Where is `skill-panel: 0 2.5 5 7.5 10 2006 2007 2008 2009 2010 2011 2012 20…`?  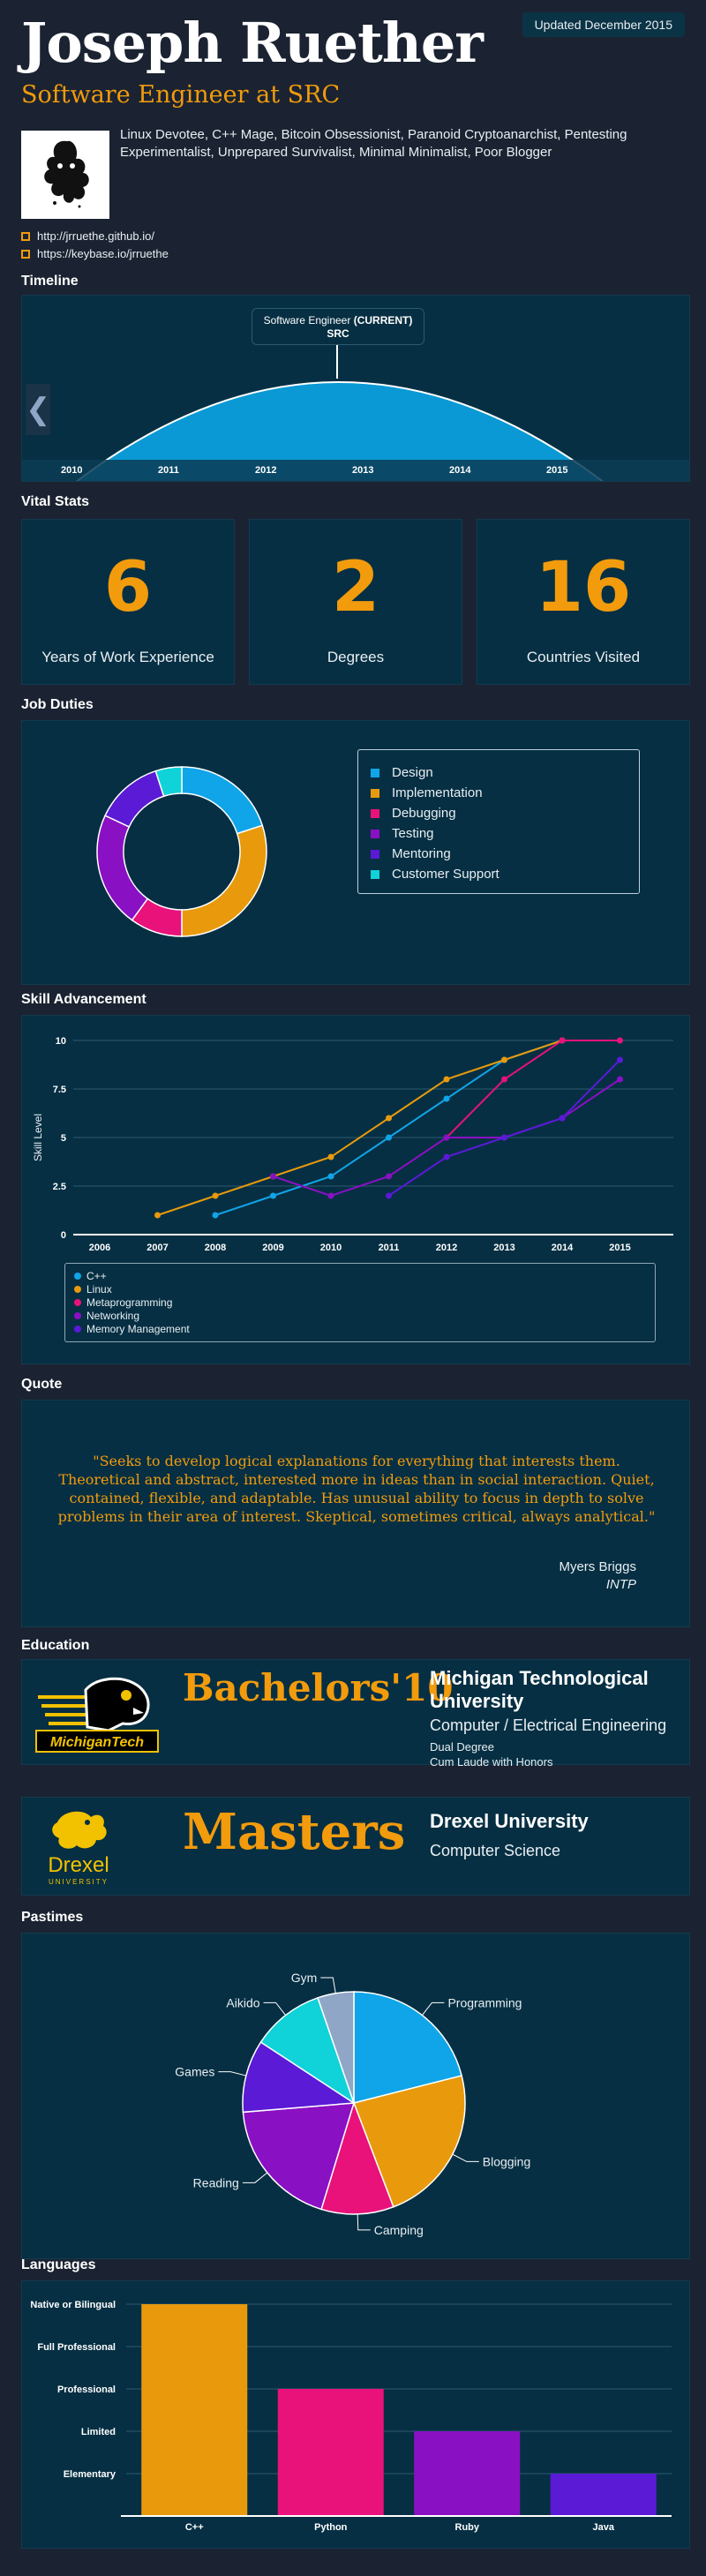 skill-panel: 0 2.5 5 7.5 10 2006 2007 2008 2009 2010 2011 2012 20… is located at coordinates (355, 1189).